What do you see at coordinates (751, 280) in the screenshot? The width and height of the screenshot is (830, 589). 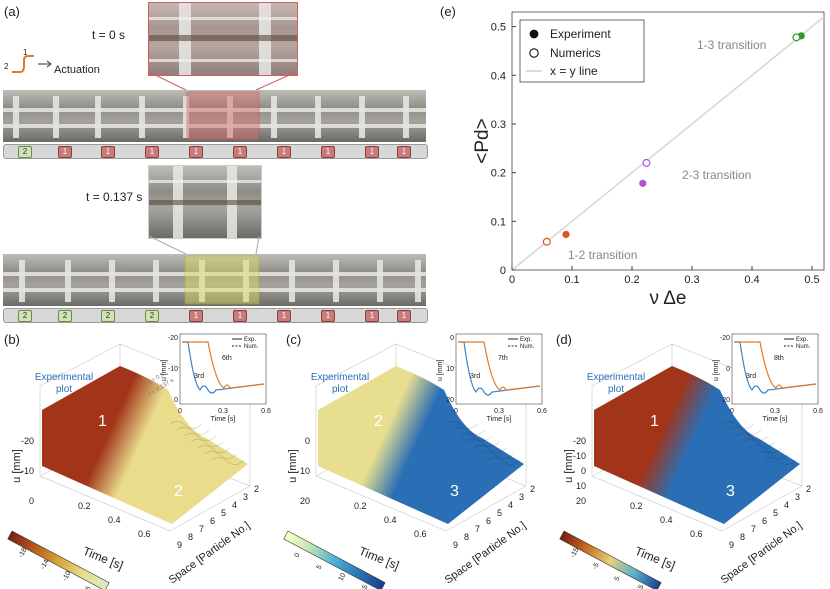 I see `x-tick-label: 0.4` at bounding box center [751, 280].